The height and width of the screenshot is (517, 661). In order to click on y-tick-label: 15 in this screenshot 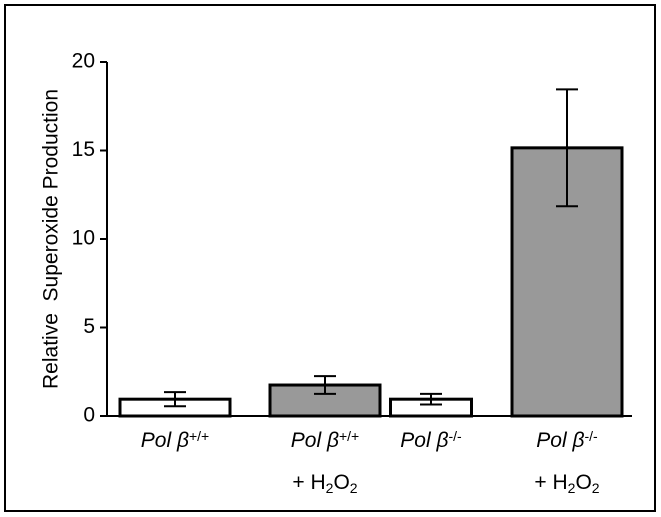, I will do `click(83, 149)`.